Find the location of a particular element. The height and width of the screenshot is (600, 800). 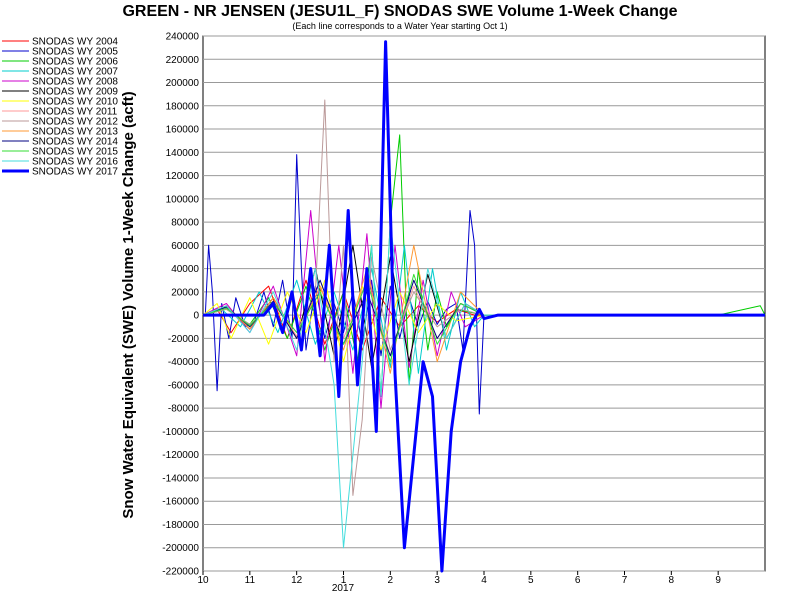

y-tick-label: 20000 is located at coordinates (185, 292).